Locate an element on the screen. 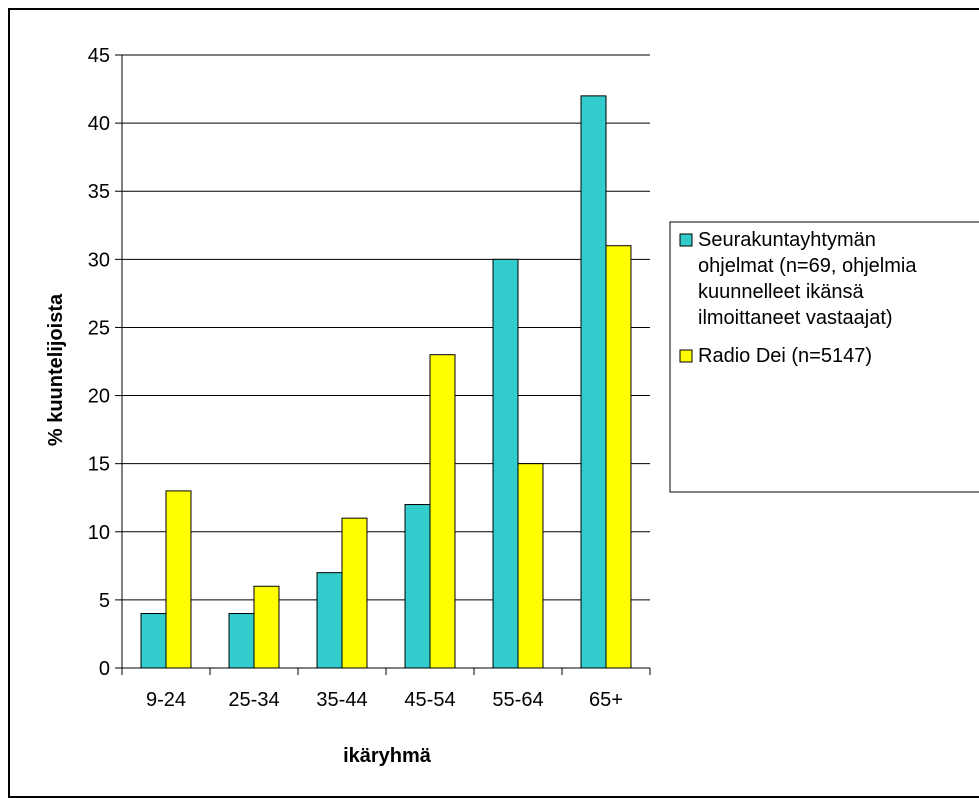 The width and height of the screenshot is (979, 798). y-tick-label: 10 is located at coordinates (99, 533).